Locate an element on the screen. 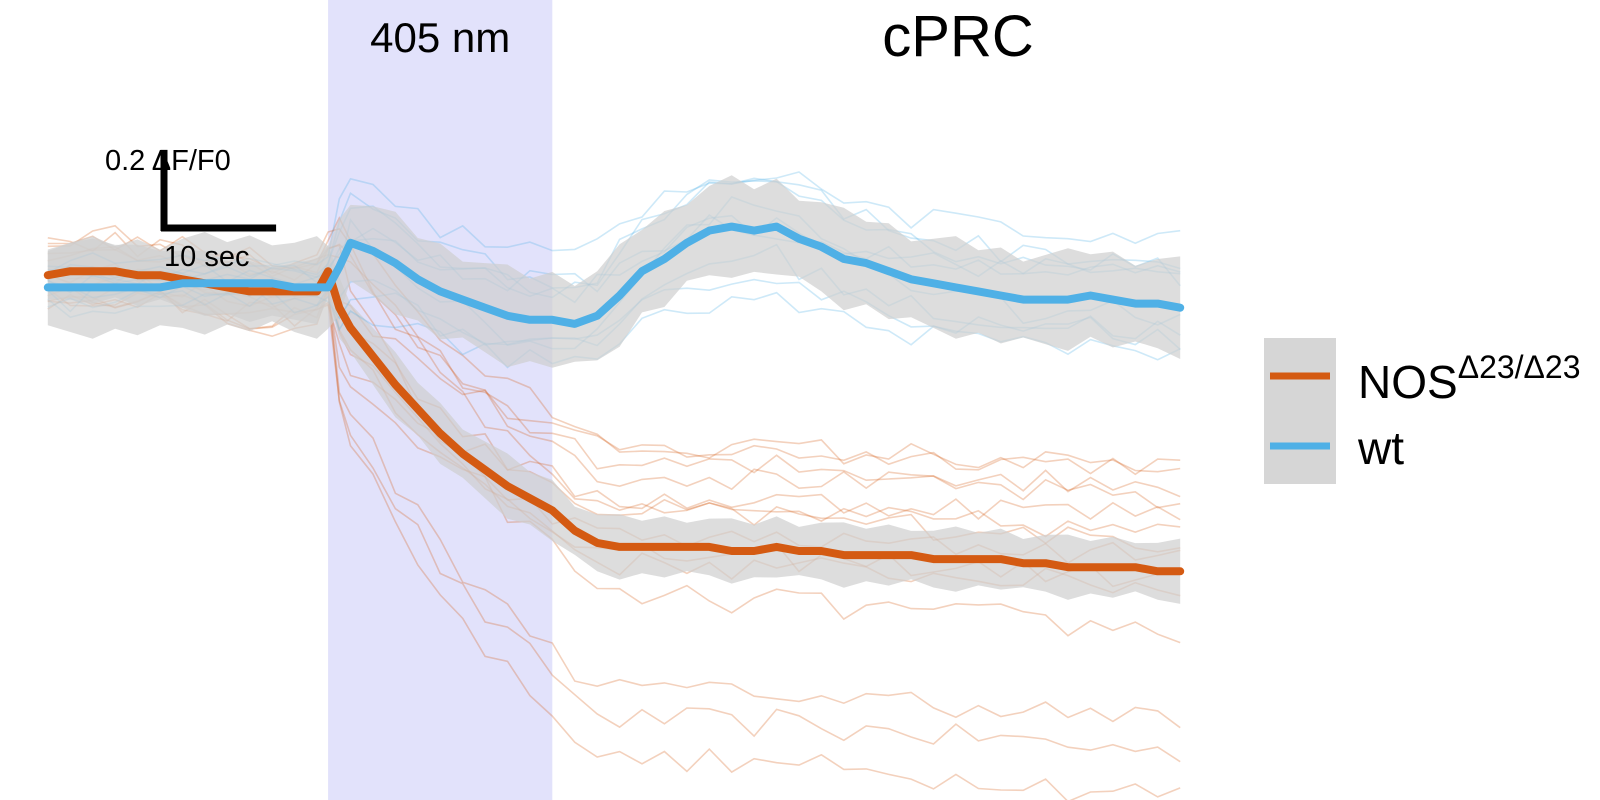 The width and height of the screenshot is (1600, 800). legend-label-wt: wt is located at coordinates (1380, 448).